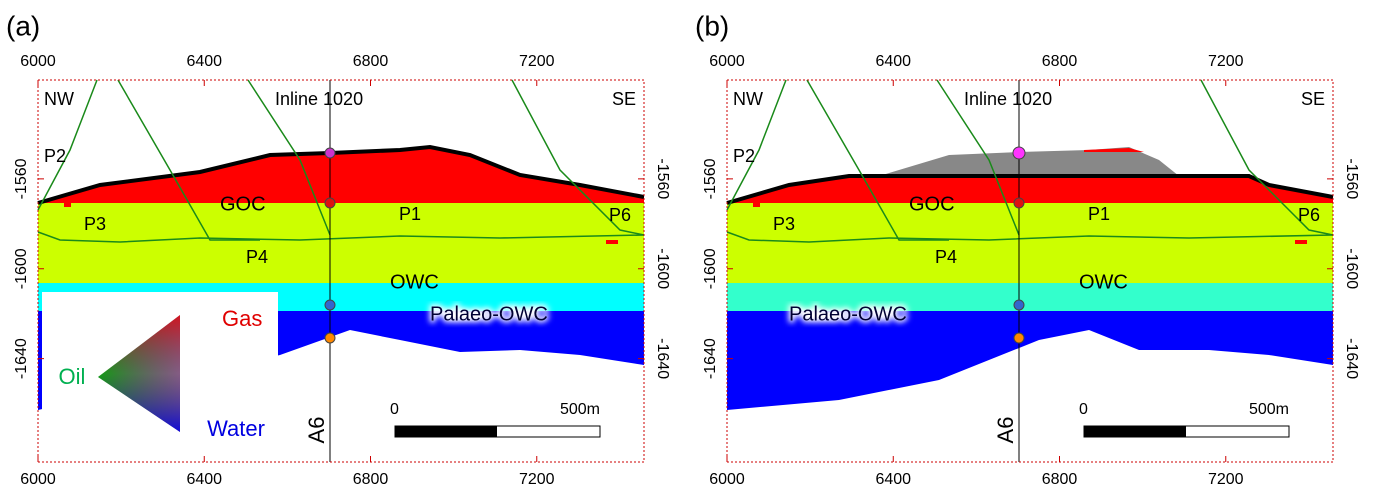 This screenshot has width=1381, height=493. I want to click on palaeo-zone, so click(1030, 297).